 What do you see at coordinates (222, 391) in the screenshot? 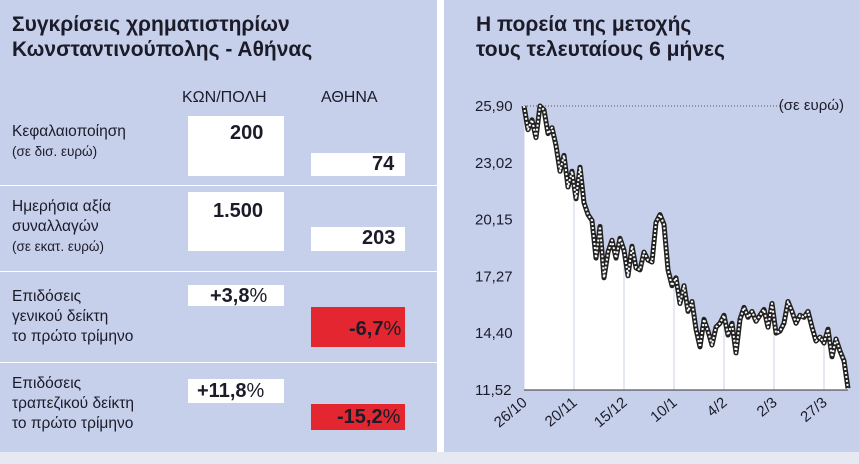
I see `value-number: +11,8` at bounding box center [222, 391].